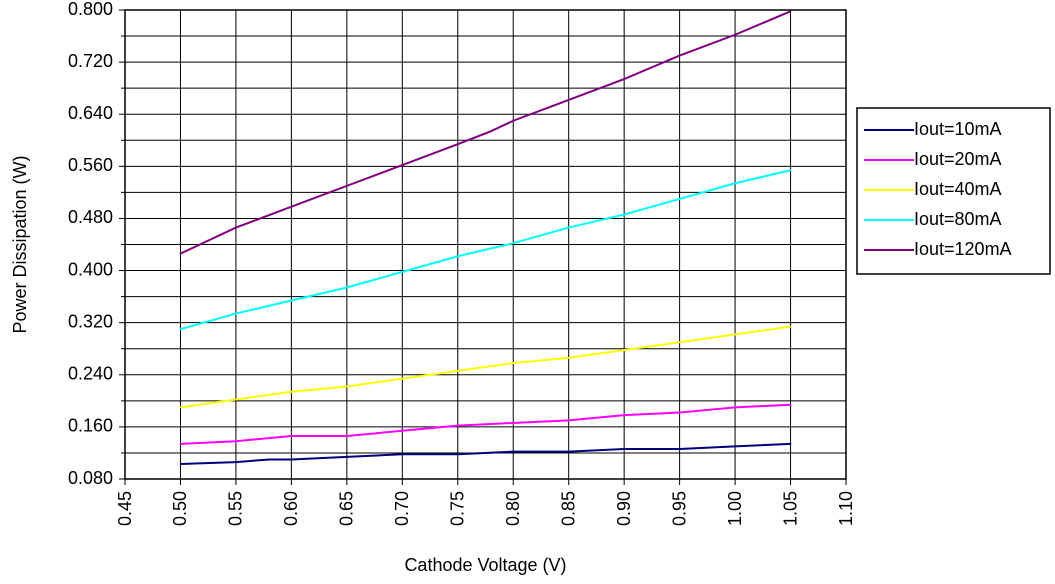  What do you see at coordinates (679, 508) in the screenshot?
I see `x-tick-label: 0.95` at bounding box center [679, 508].